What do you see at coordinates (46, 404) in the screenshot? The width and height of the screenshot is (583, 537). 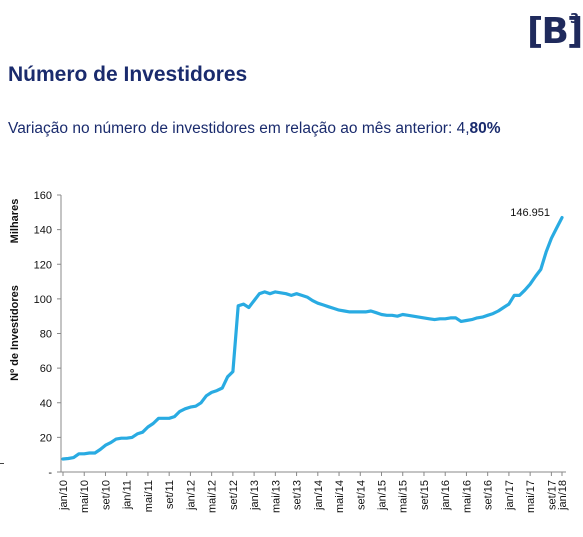 I see `y-tick-label: 40` at bounding box center [46, 404].